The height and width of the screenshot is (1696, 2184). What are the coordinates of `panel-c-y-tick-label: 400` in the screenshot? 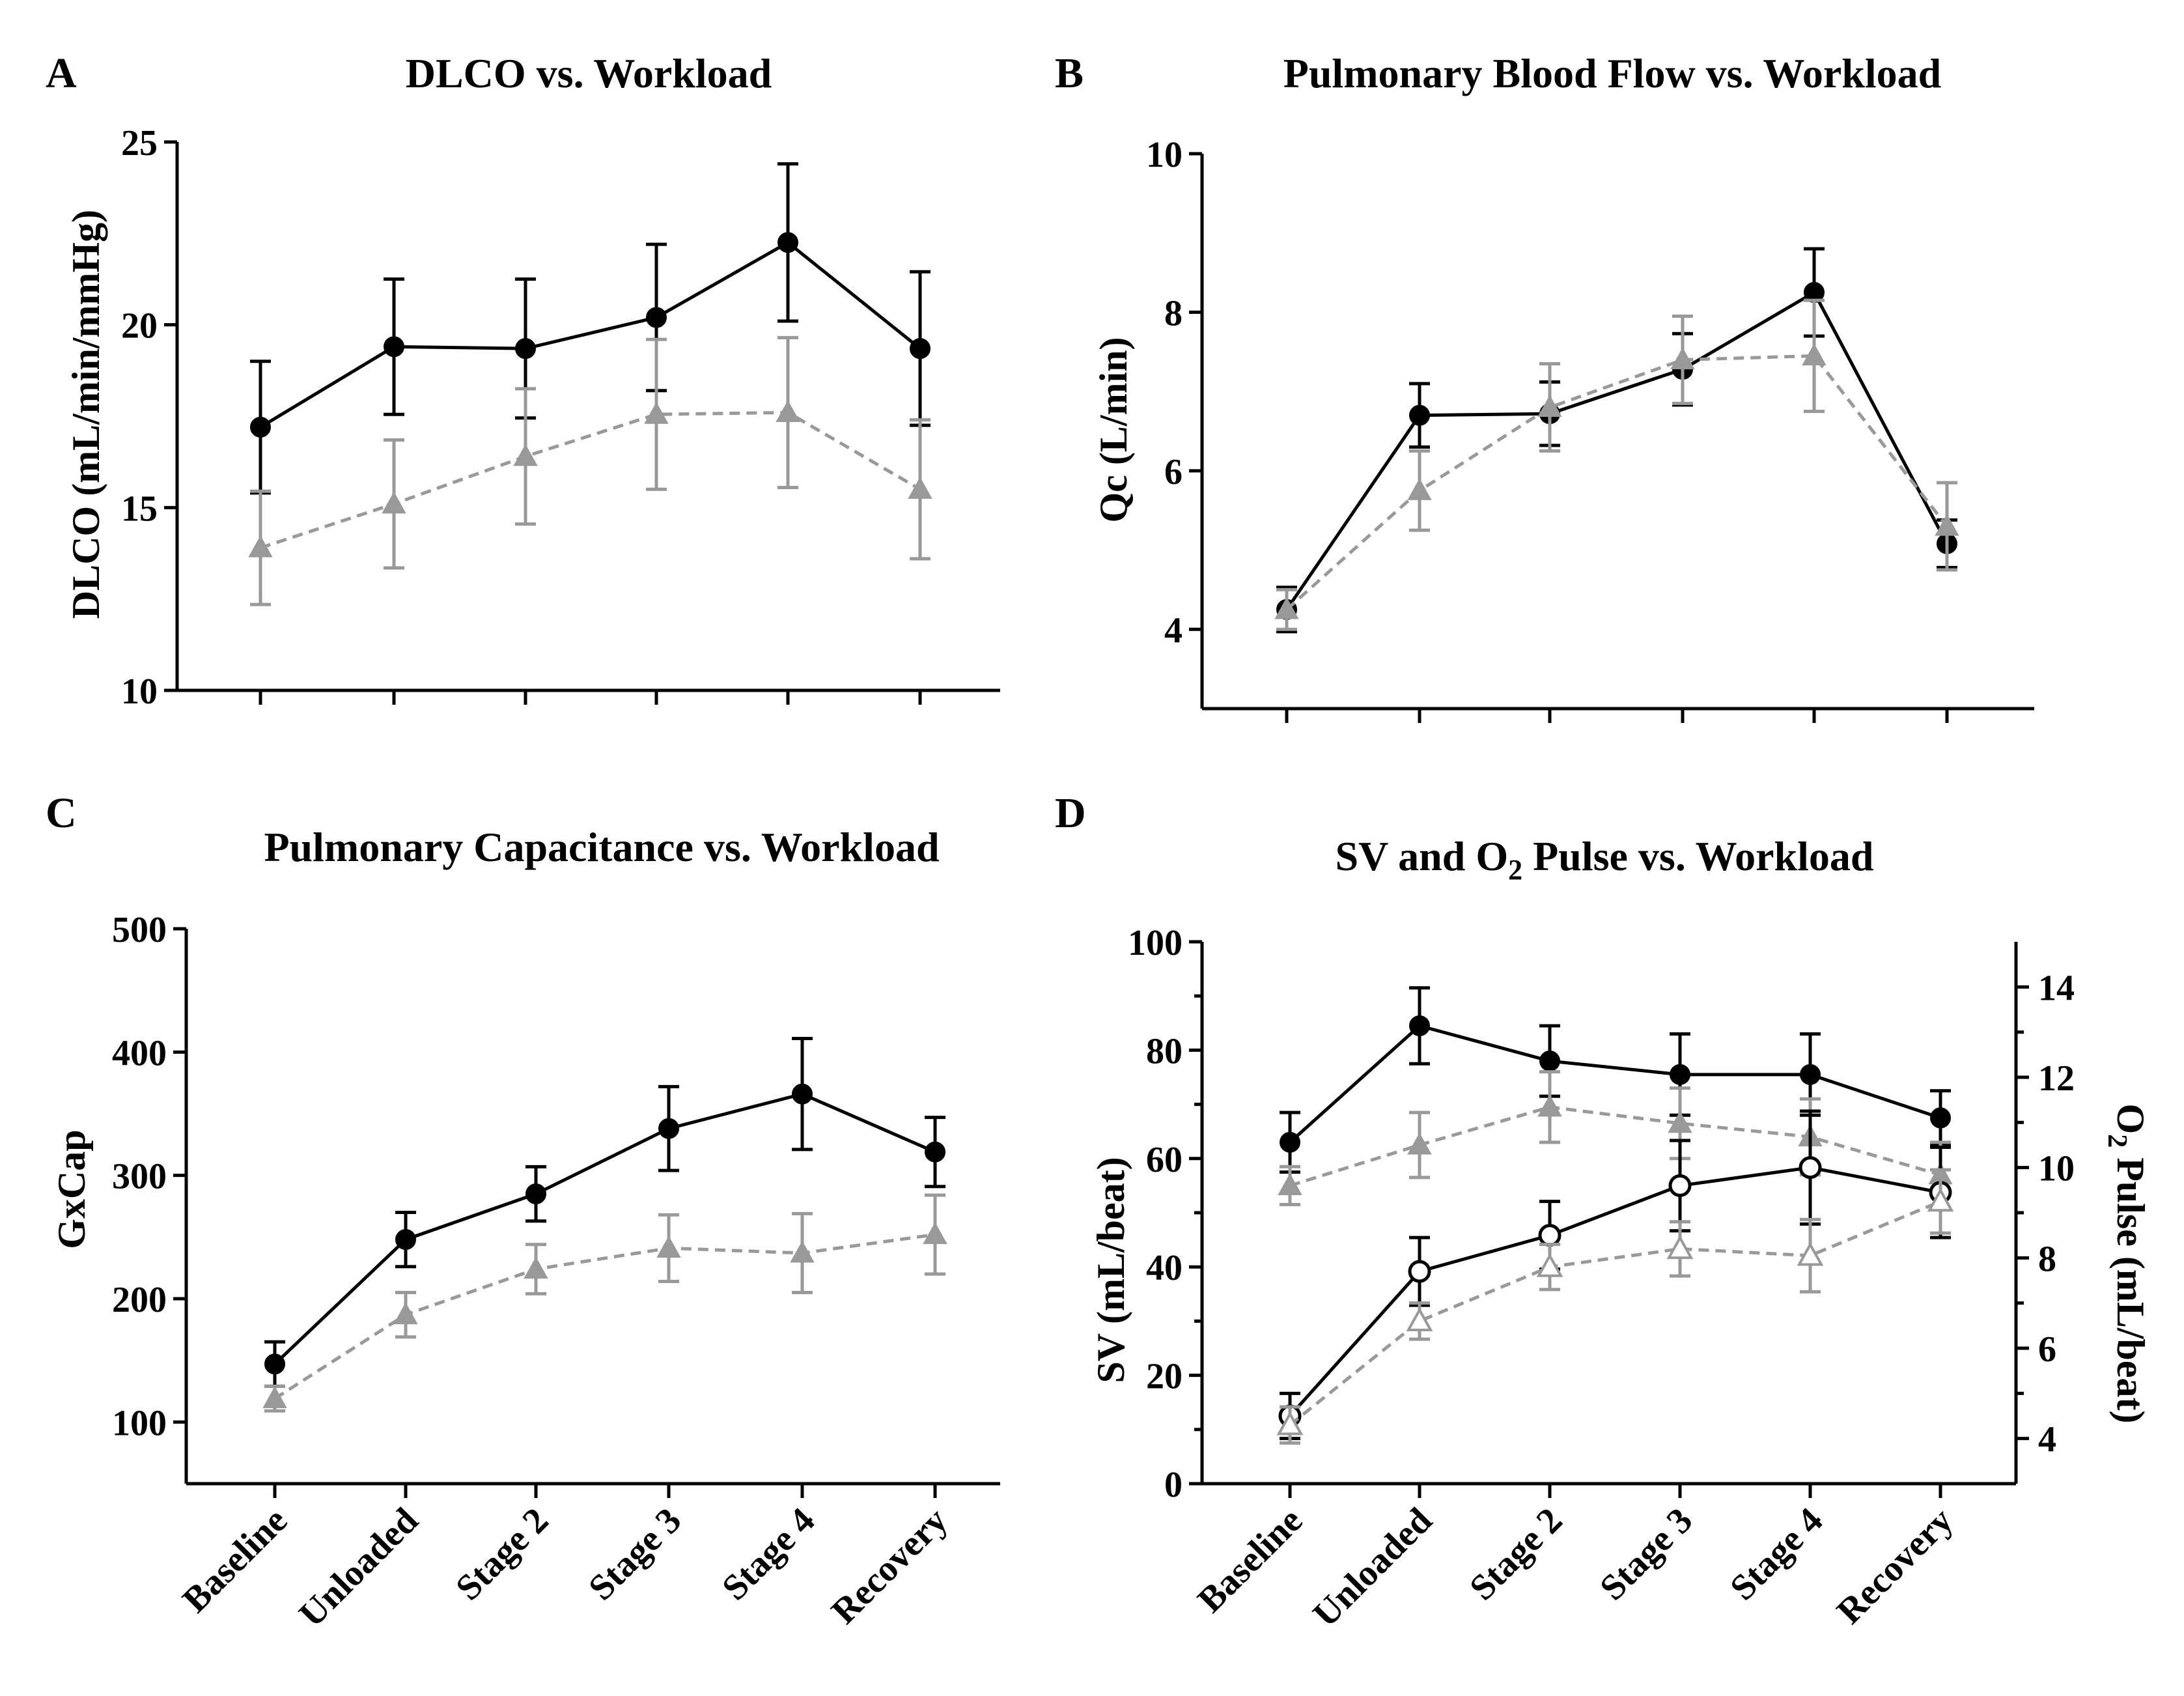 It's located at (139, 1053).